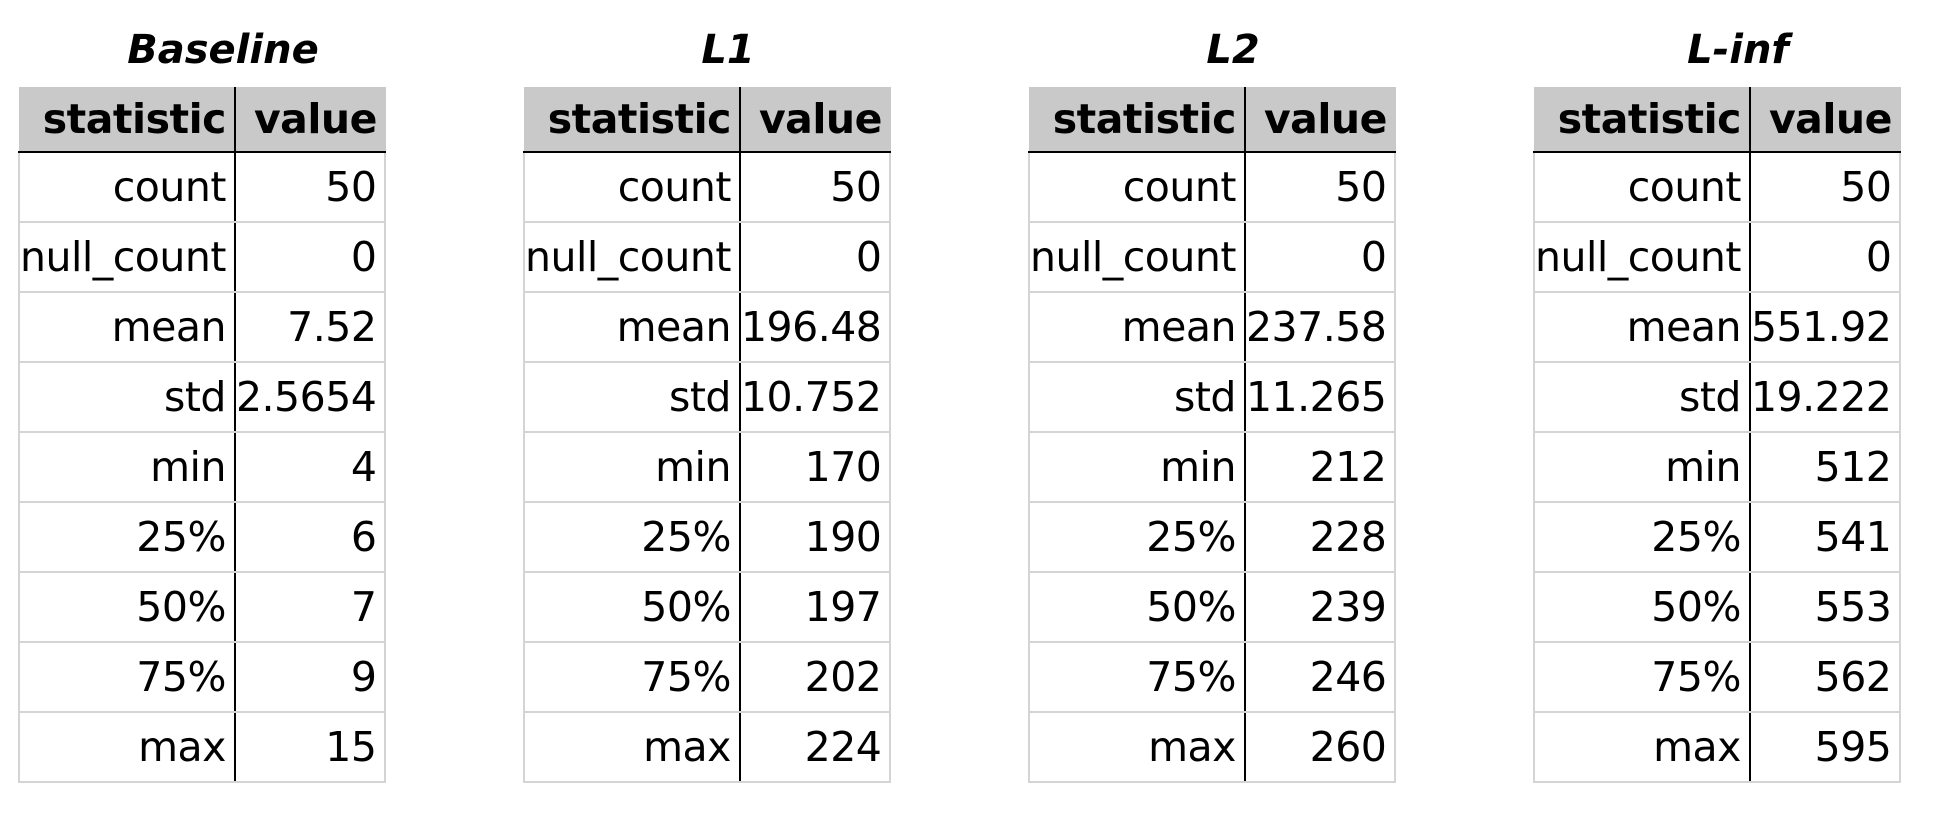 This screenshot has width=1950, height=814. Describe the element at coordinates (815, 327) in the screenshot. I see `value-cell: 196.48` at that location.